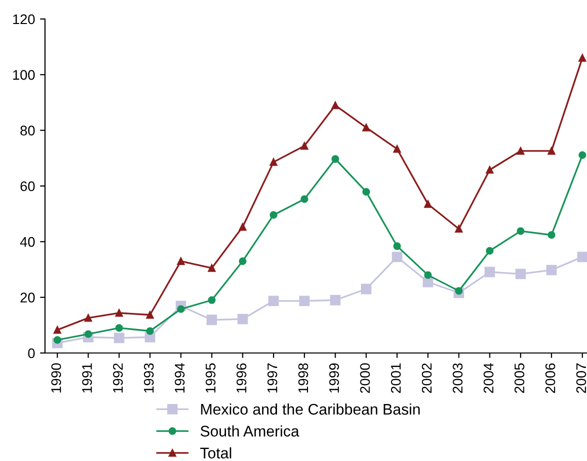 This screenshot has width=587, height=461. I want to click on x-tick-label: 1992, so click(118, 378).